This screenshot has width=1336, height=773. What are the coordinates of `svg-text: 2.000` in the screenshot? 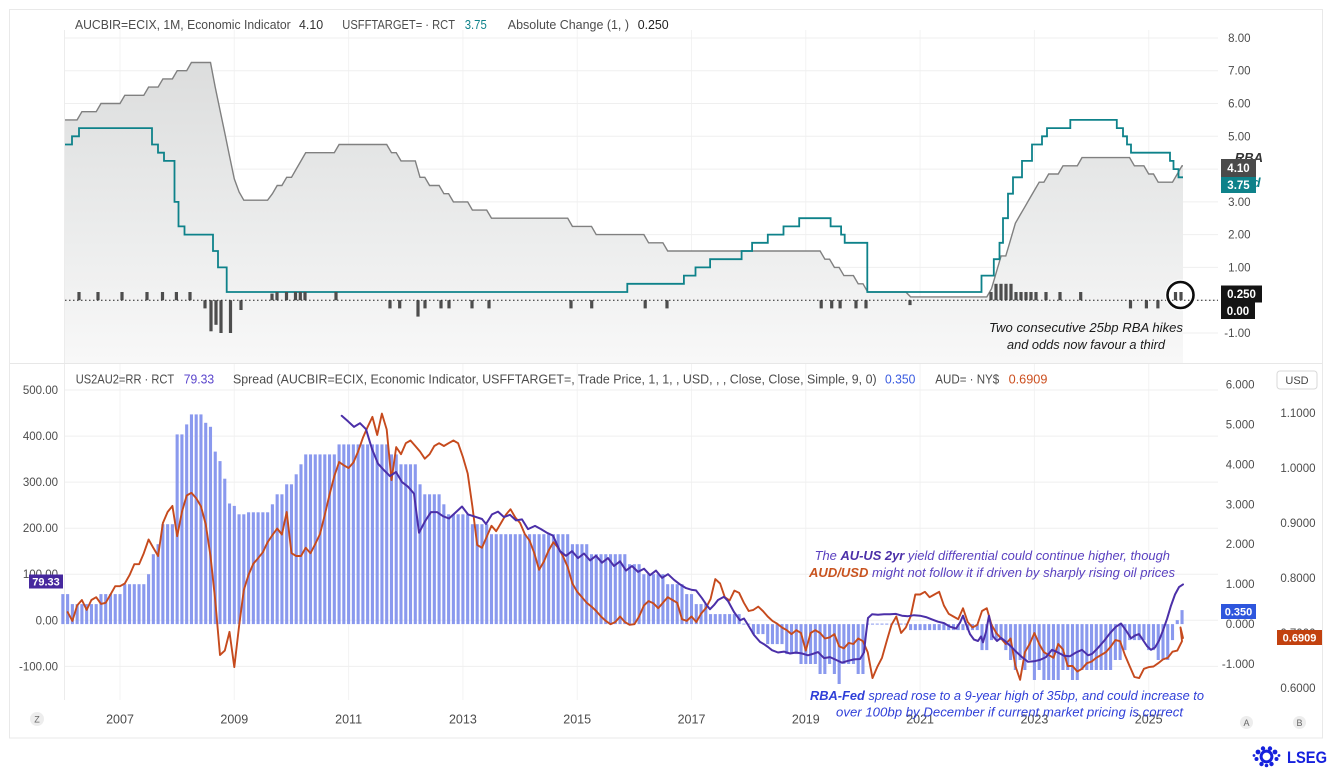 It's located at (1240, 545).